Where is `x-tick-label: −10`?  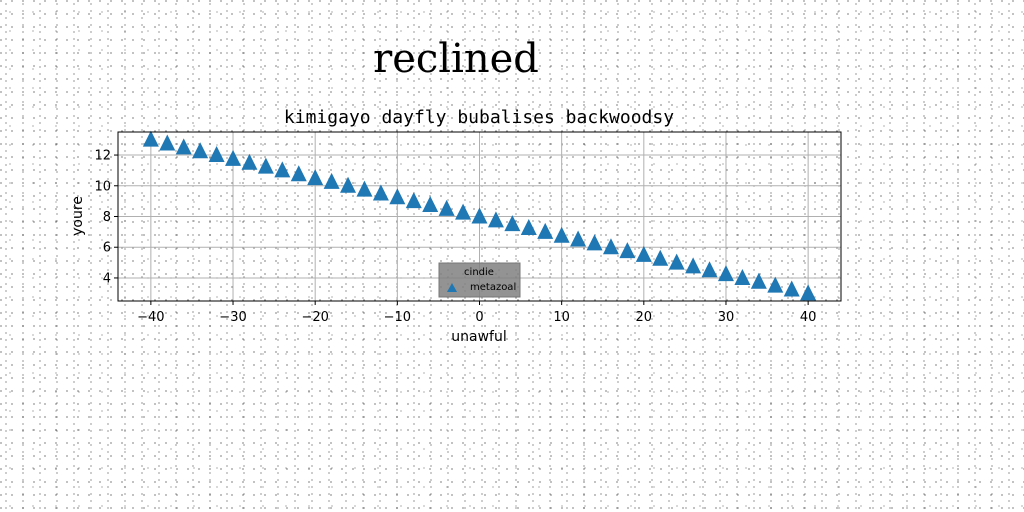 x-tick-label: −10 is located at coordinates (397, 317).